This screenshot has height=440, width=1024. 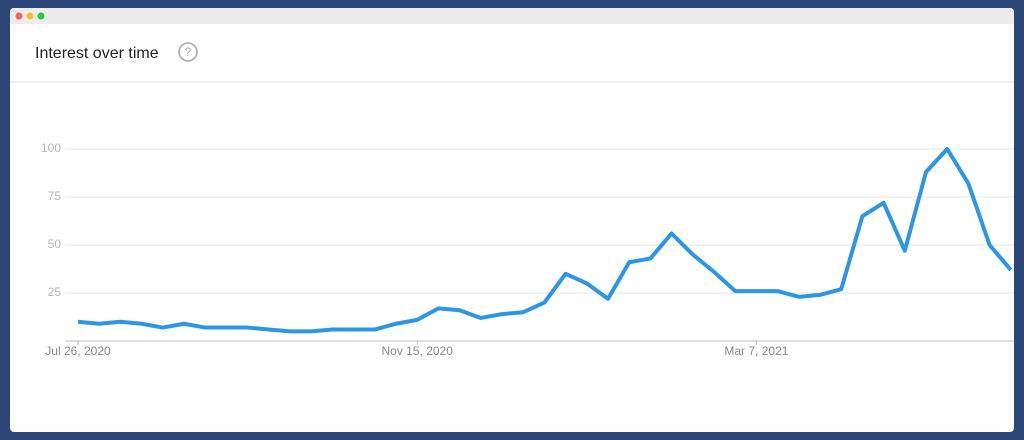 I want to click on chart-title: Interest over time, so click(x=97, y=53).